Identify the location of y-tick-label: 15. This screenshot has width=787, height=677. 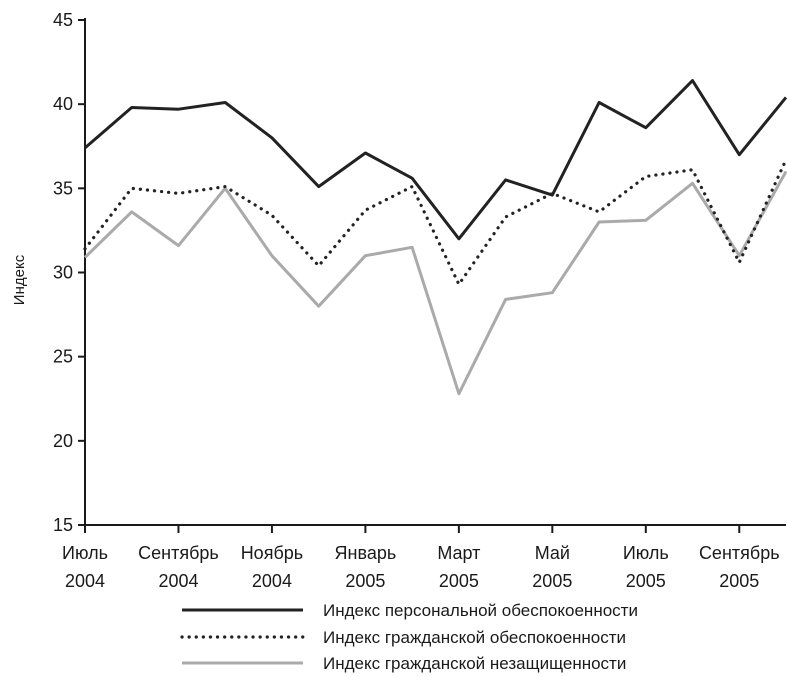
(63, 525).